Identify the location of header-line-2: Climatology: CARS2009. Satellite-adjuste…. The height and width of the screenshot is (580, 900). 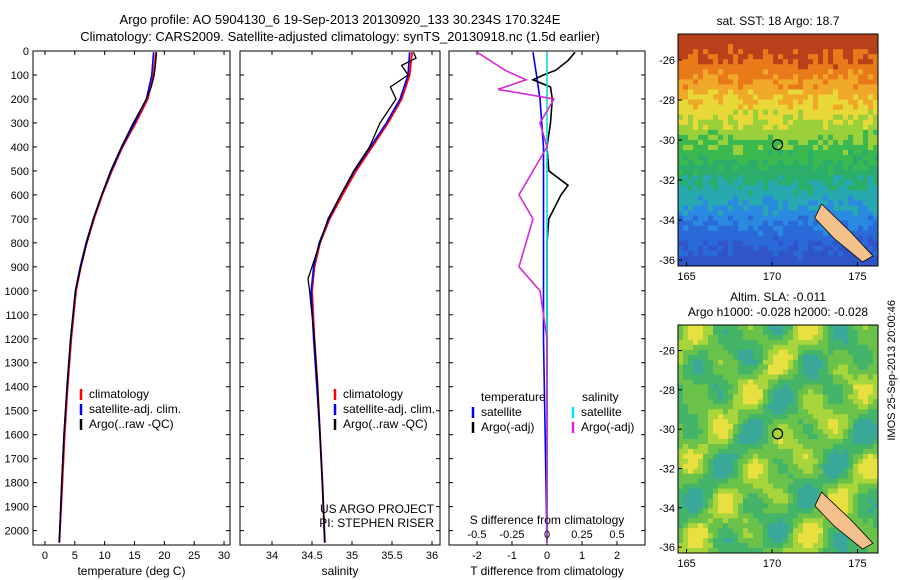
(340, 36).